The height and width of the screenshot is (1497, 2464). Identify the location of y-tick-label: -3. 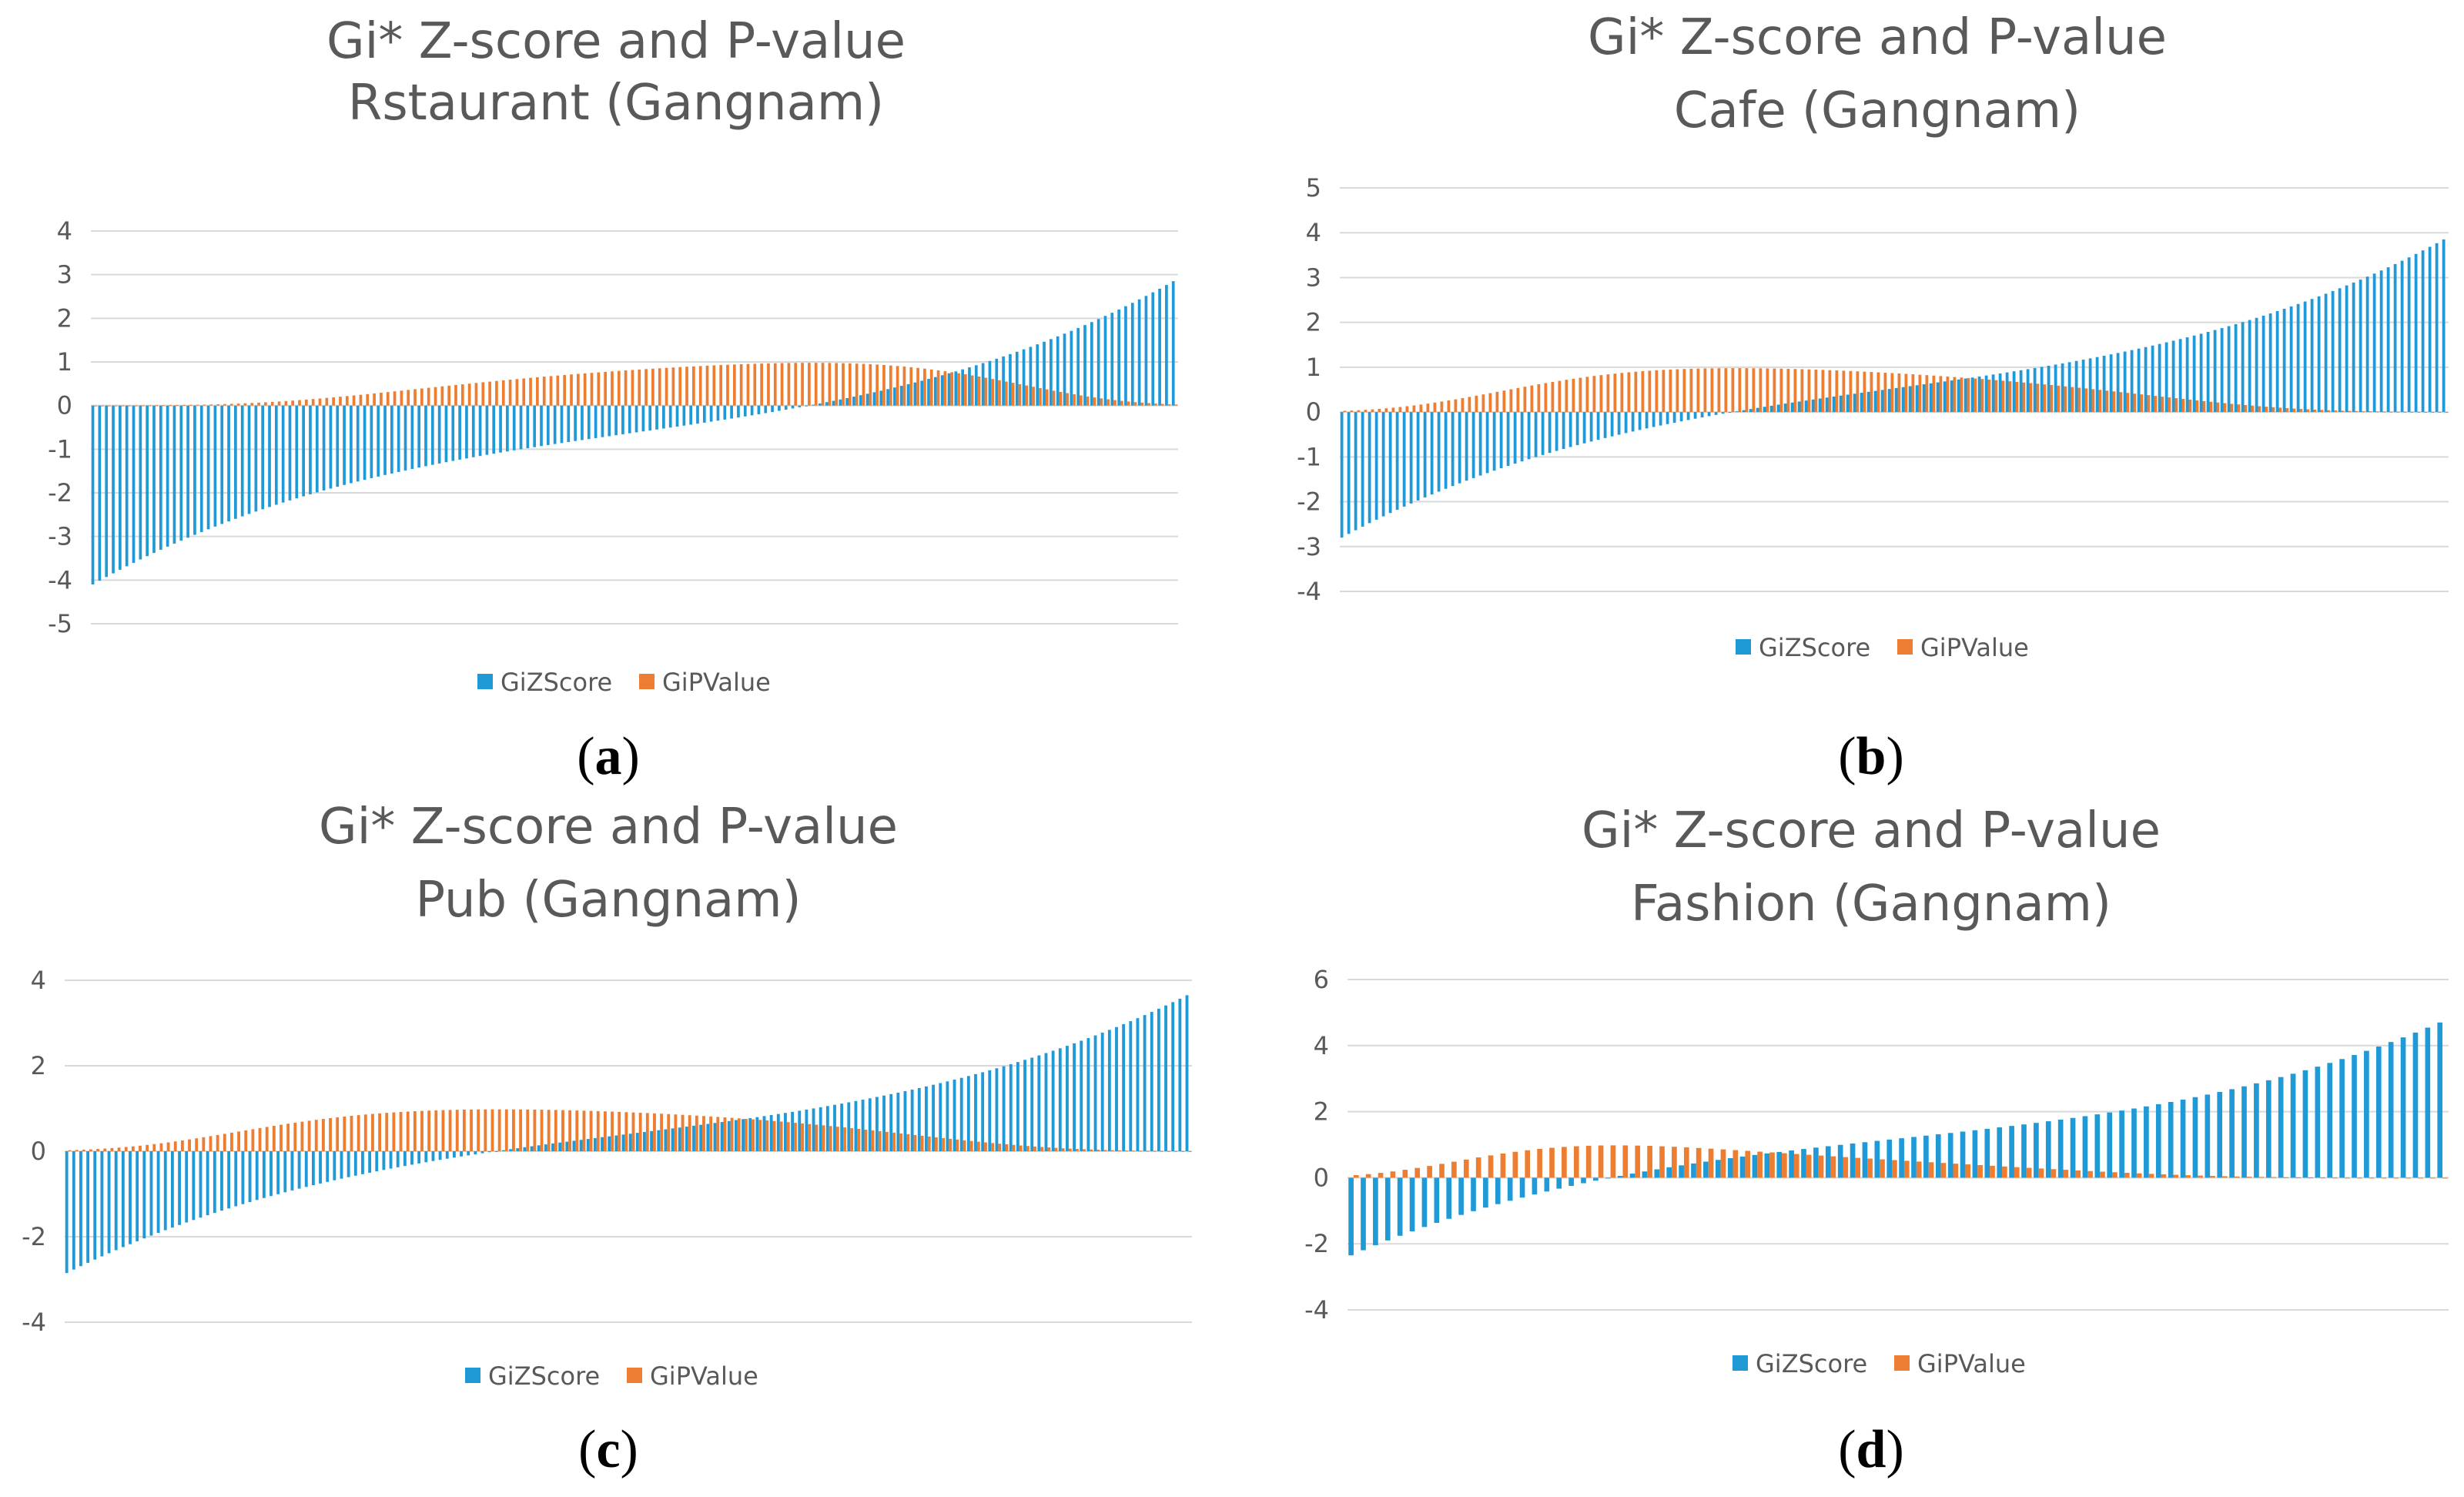
(1309, 546).